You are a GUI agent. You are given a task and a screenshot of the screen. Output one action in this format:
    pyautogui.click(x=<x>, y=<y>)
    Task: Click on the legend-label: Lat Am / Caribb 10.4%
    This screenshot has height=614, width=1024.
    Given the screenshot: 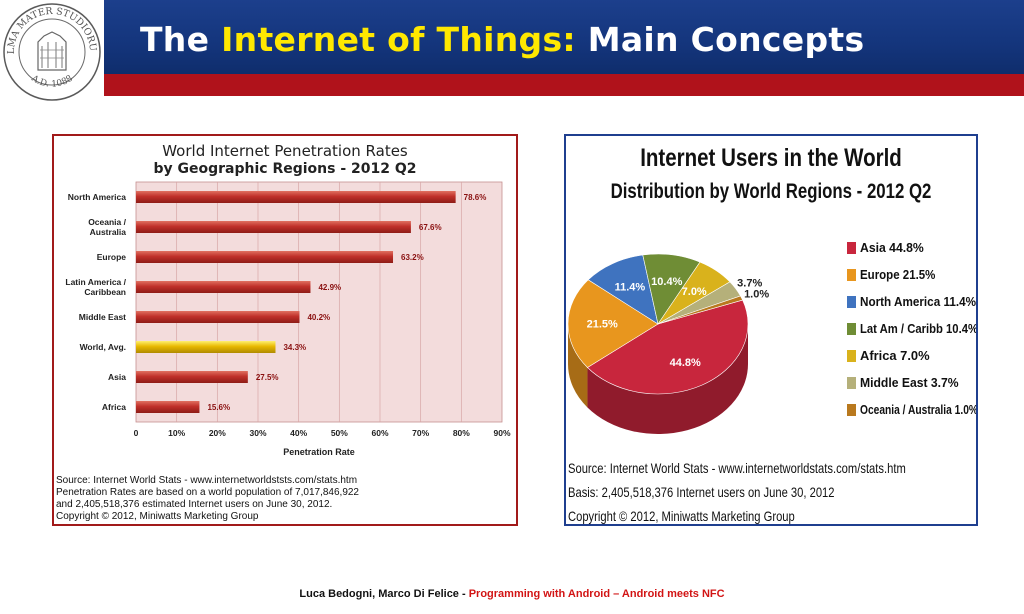 What is the action you would take?
    pyautogui.click(x=918, y=329)
    